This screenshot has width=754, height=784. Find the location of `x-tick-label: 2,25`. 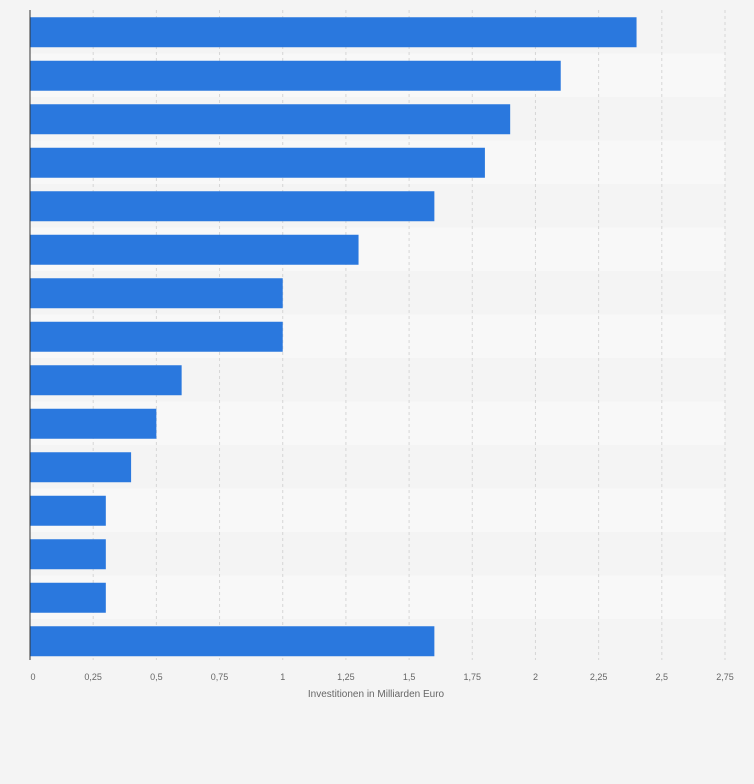

x-tick-label: 2,25 is located at coordinates (599, 677).